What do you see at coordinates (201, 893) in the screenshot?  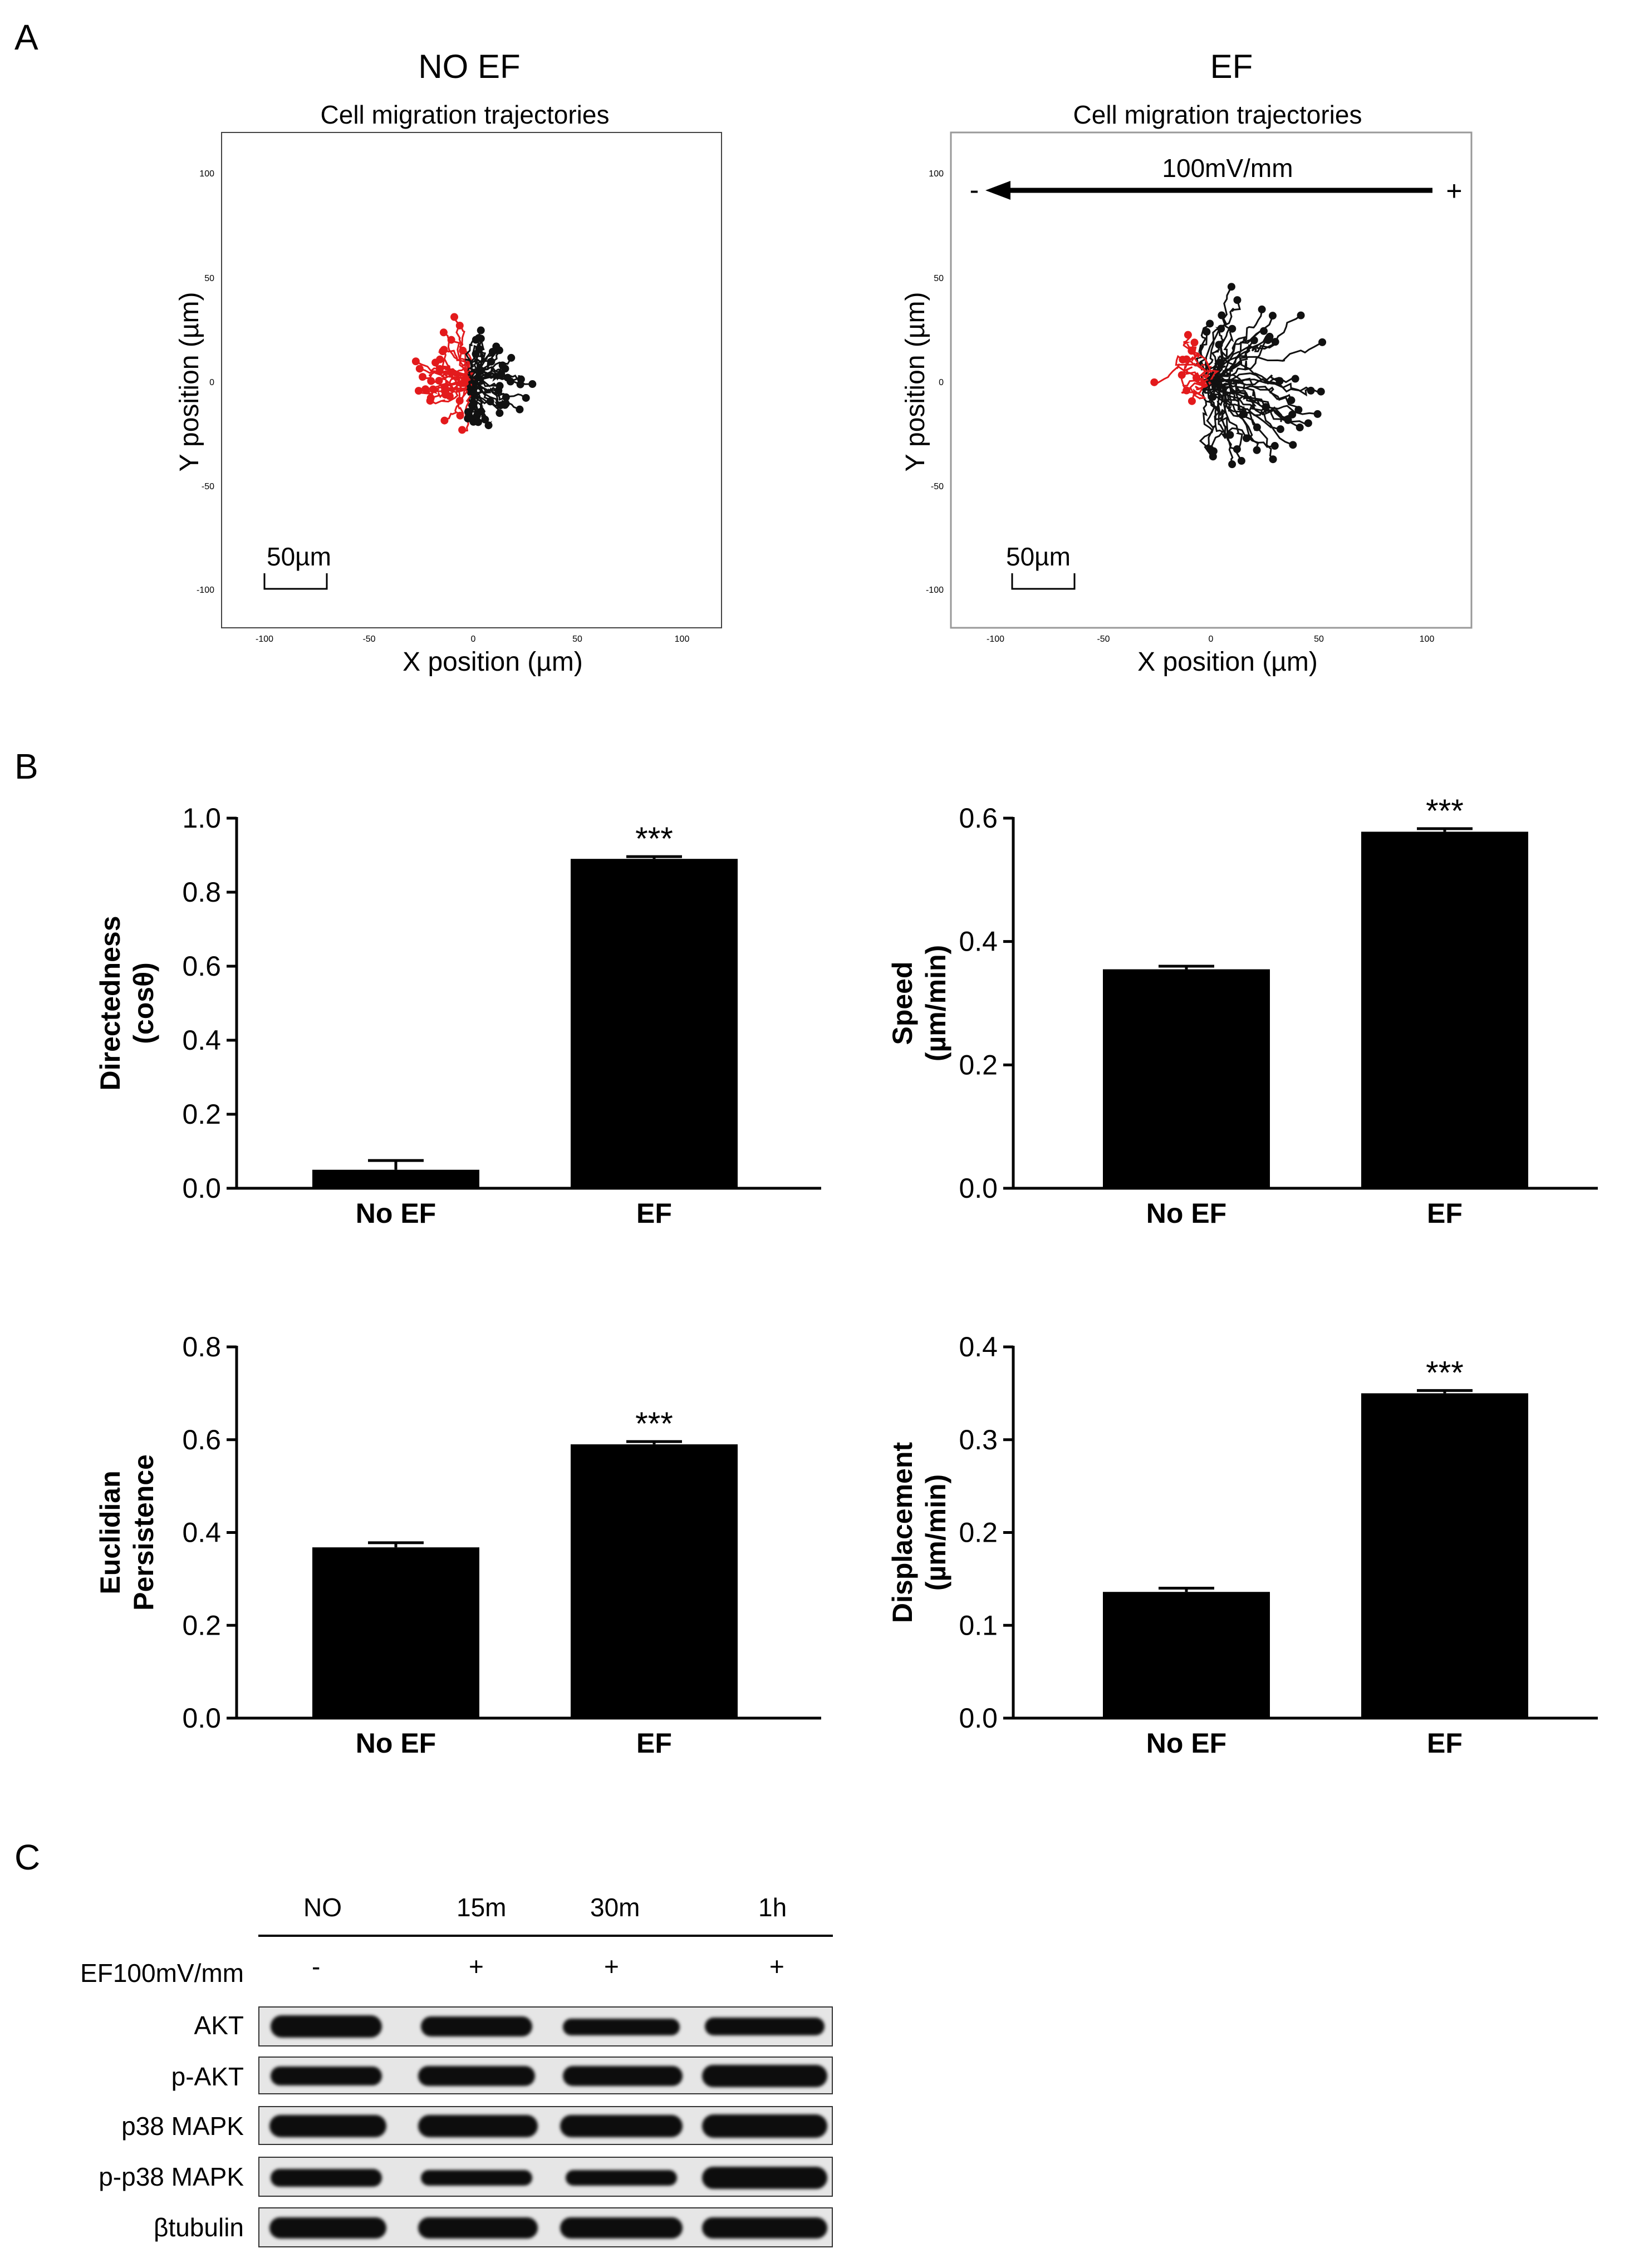 I see `y-tick-label: 0.8` at bounding box center [201, 893].